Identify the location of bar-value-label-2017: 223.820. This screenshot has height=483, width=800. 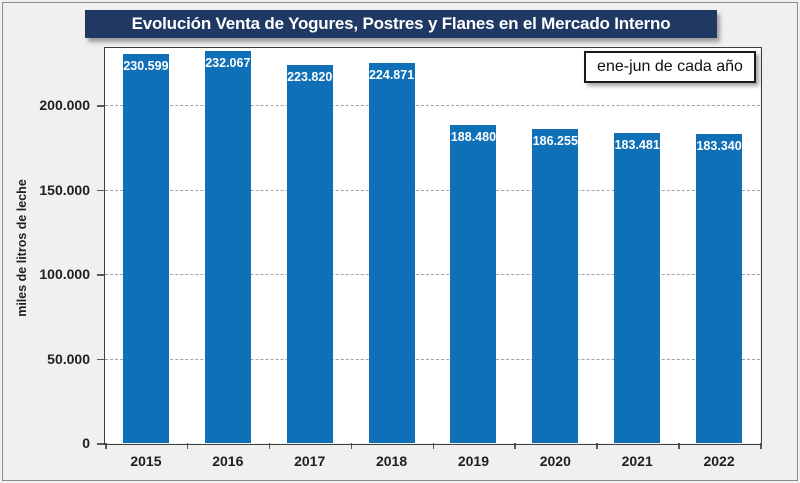
(310, 77).